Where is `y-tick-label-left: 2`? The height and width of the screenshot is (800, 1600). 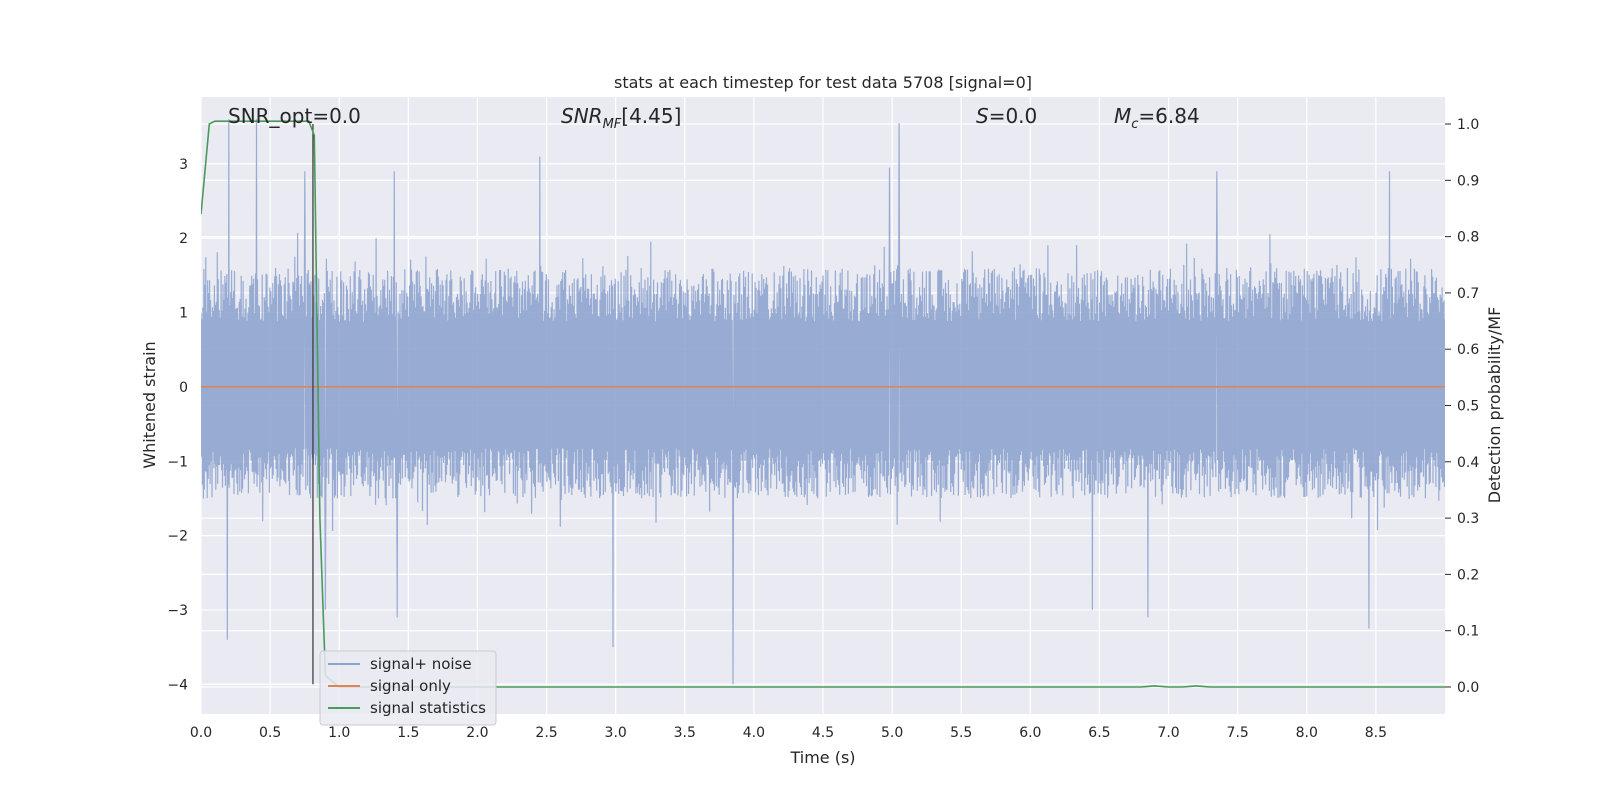 y-tick-label-left: 2 is located at coordinates (183, 239).